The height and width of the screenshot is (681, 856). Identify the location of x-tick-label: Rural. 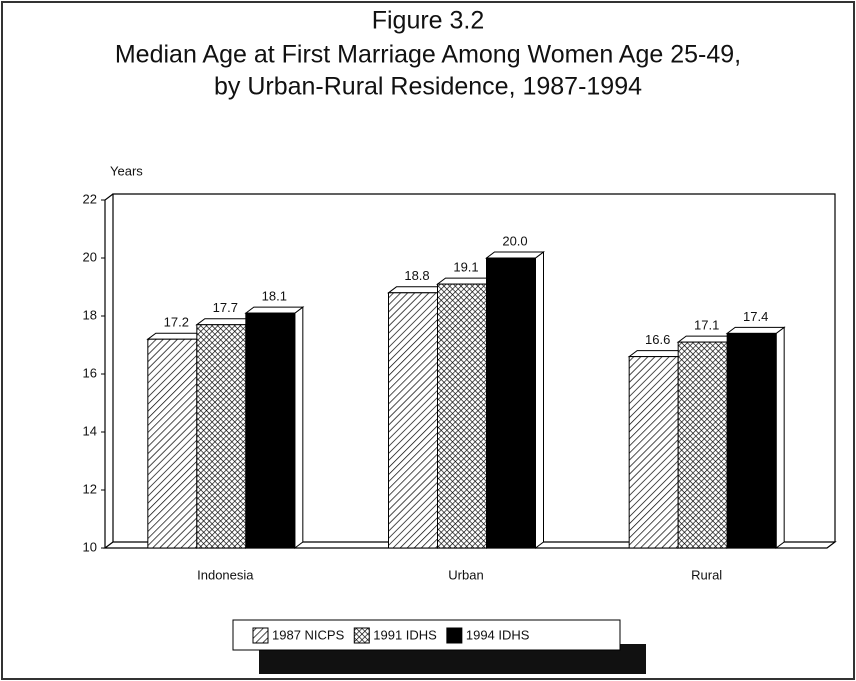
(706, 574).